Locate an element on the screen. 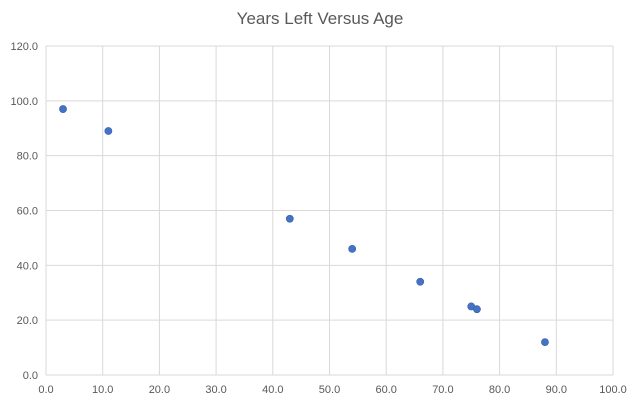 Image resolution: width=640 pixels, height=404 pixels. x-tick-label: 70.0 is located at coordinates (442, 390).